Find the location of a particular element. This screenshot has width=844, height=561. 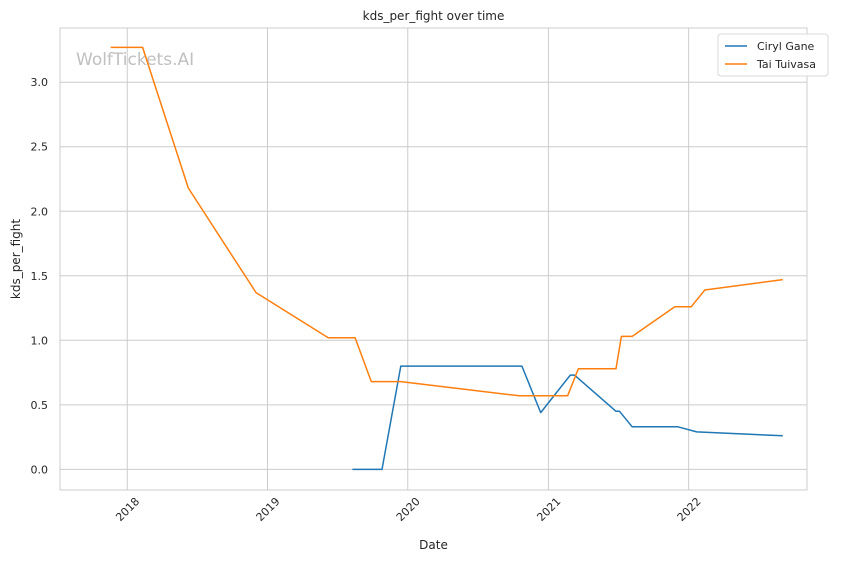

legend-label: Ciryl Gane is located at coordinates (786, 46).